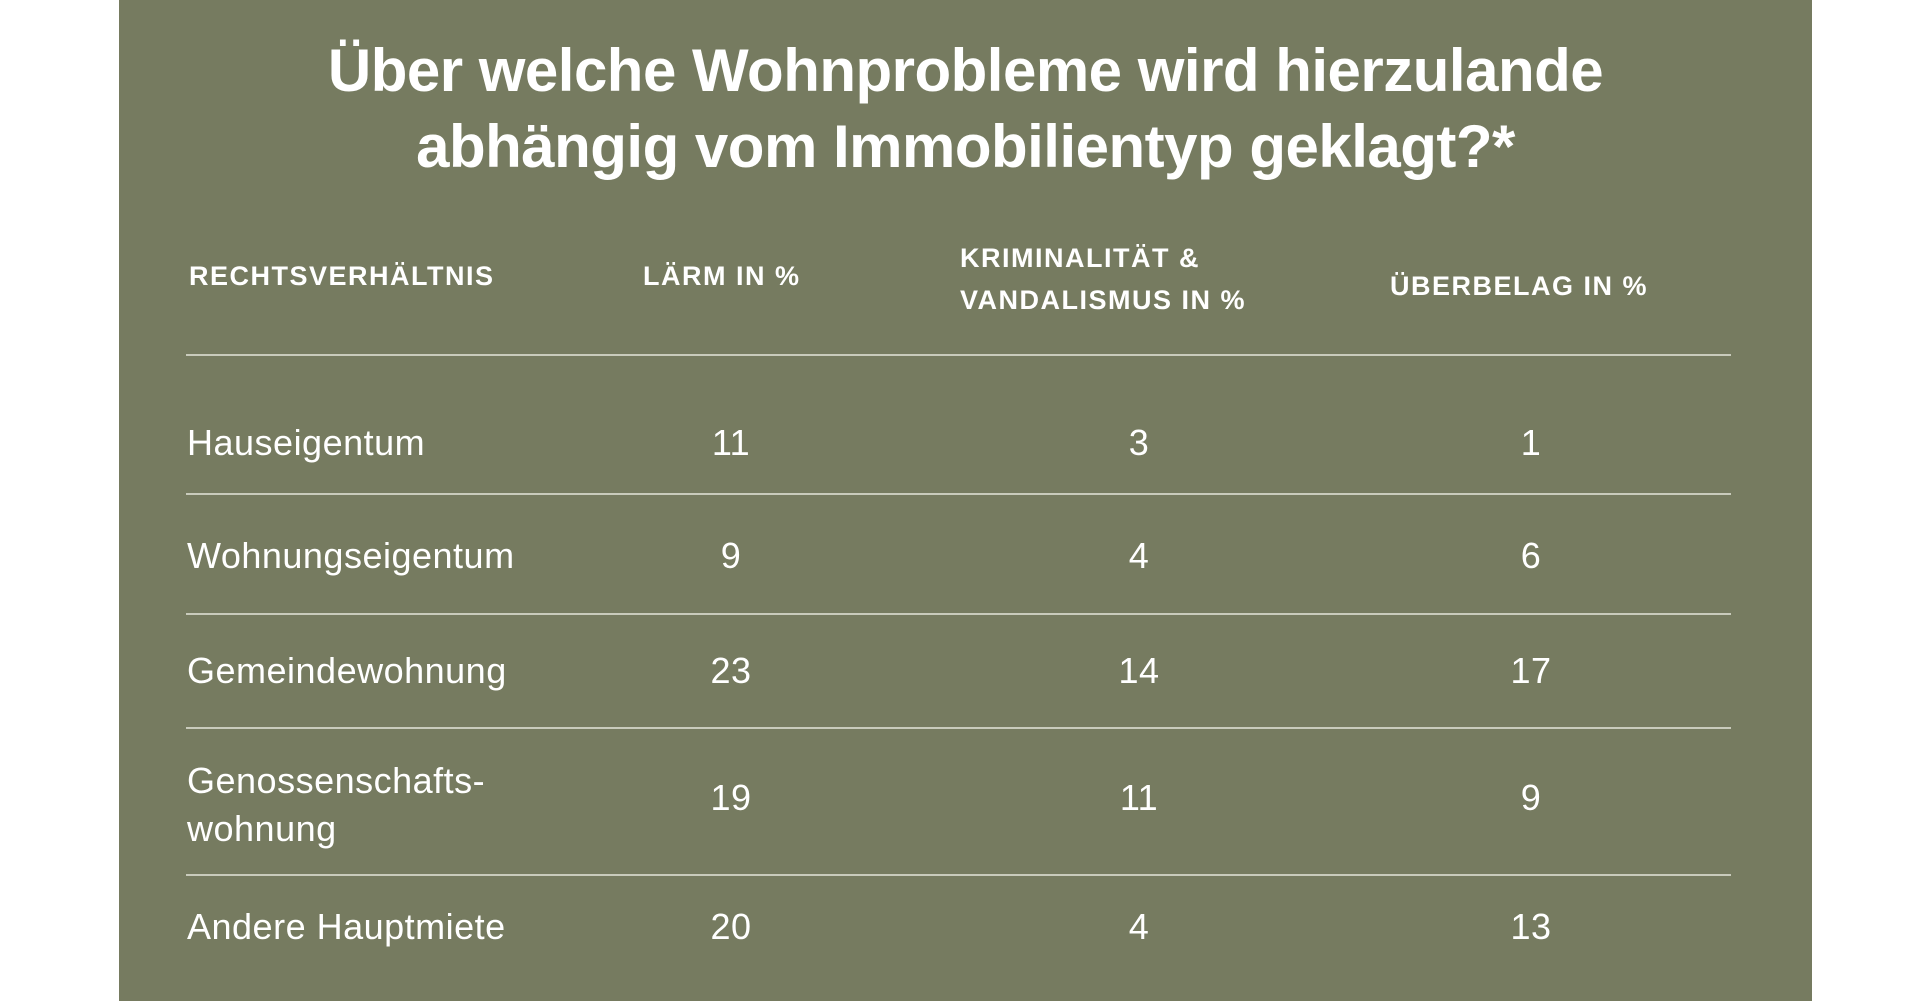 This screenshot has width=1920, height=1001. I want to click on table-value: 1, so click(1531, 442).